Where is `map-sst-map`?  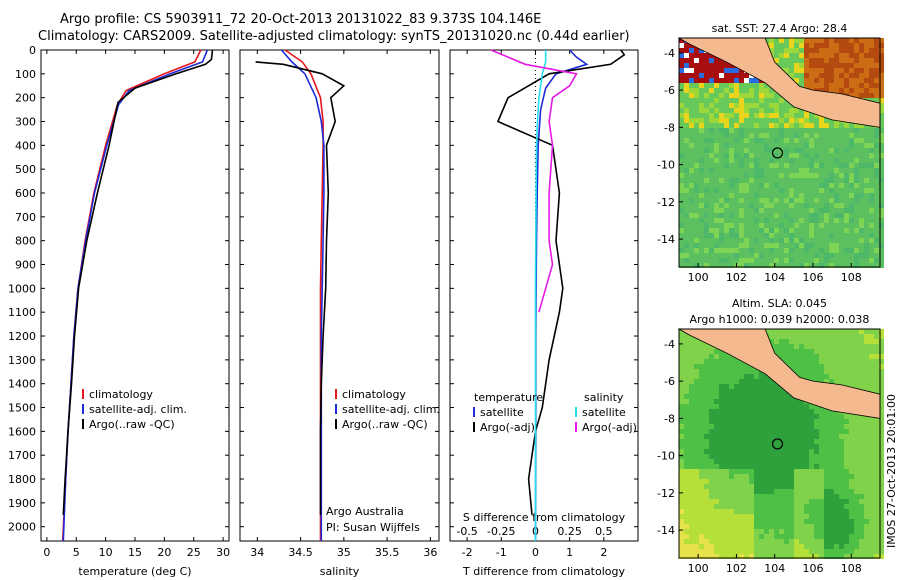
map-sst-map is located at coordinates (780, 152).